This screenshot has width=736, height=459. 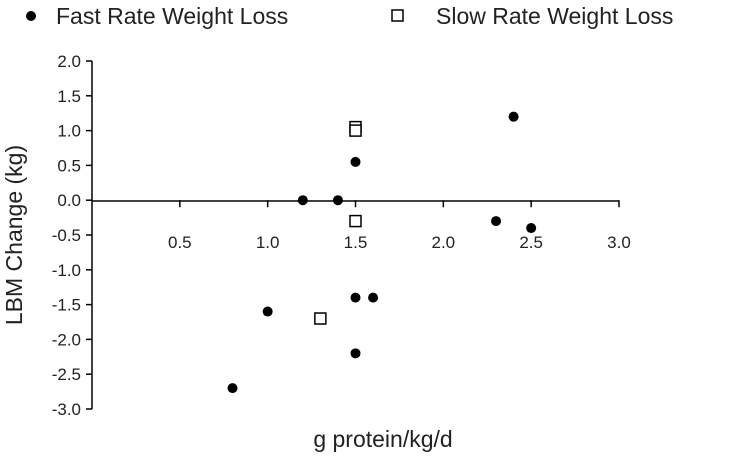 What do you see at coordinates (14, 235) in the screenshot?
I see `y-axis-title: LBM Change (kg)` at bounding box center [14, 235].